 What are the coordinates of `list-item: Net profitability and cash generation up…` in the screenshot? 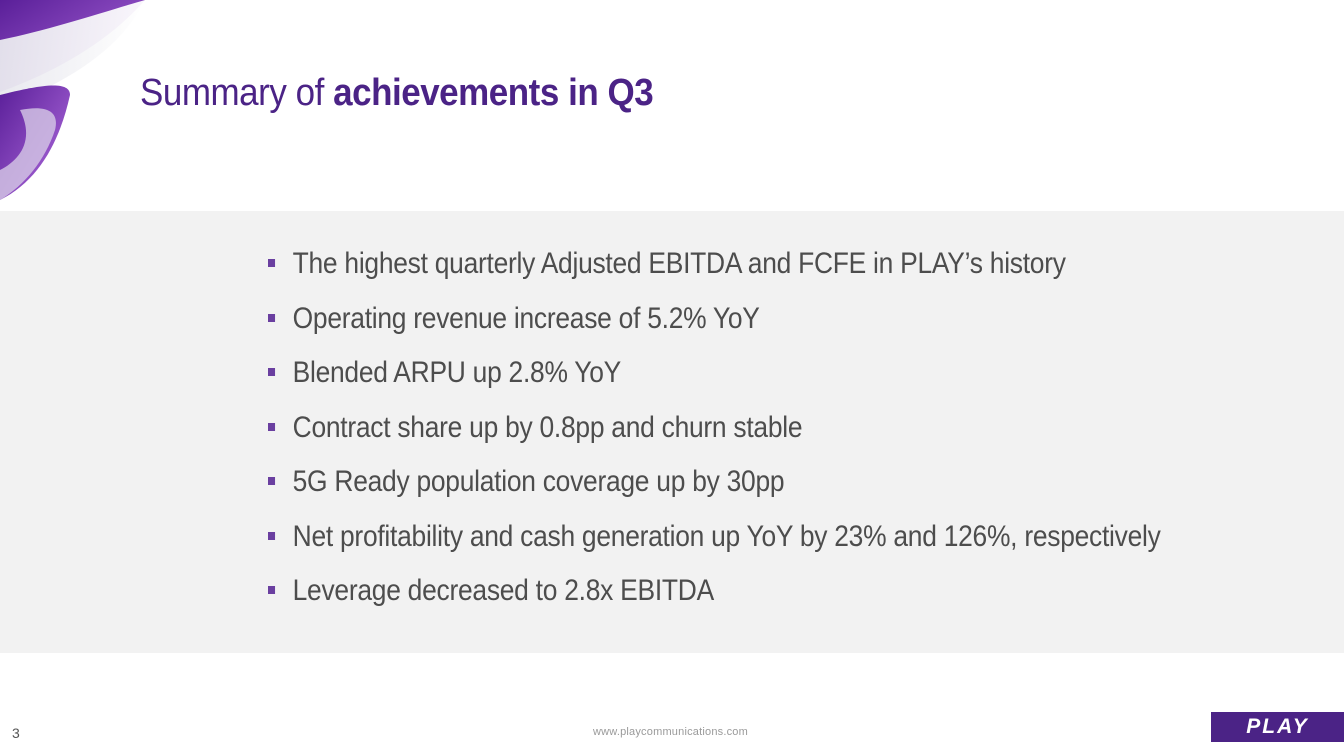 It's located at (714, 544).